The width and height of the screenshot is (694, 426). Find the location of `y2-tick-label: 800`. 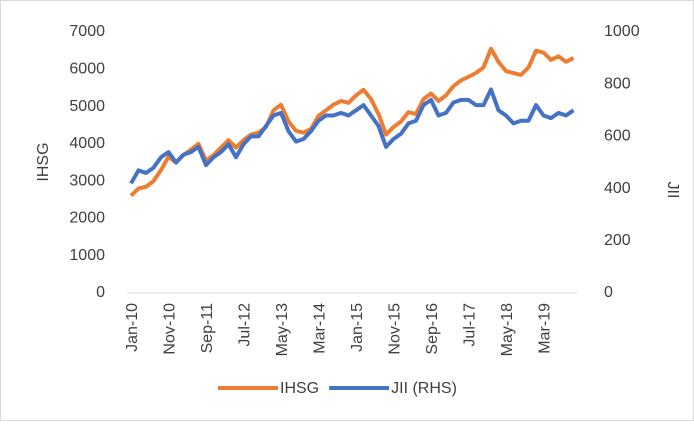

y2-tick-label: 800 is located at coordinates (617, 83).